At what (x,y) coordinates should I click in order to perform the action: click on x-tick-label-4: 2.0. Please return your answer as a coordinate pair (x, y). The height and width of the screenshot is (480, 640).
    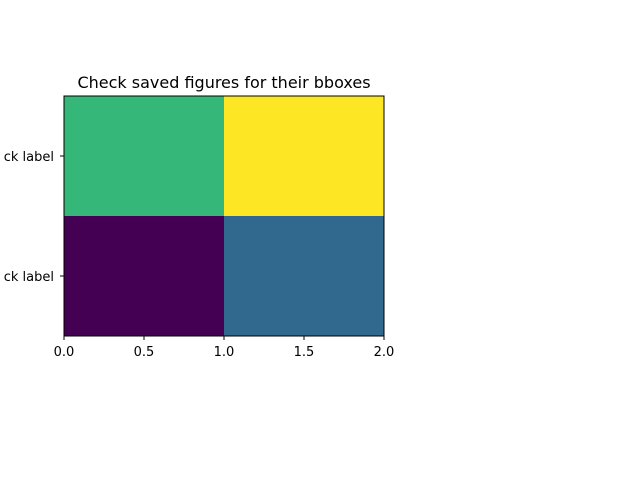
    Looking at the image, I should click on (384, 352).